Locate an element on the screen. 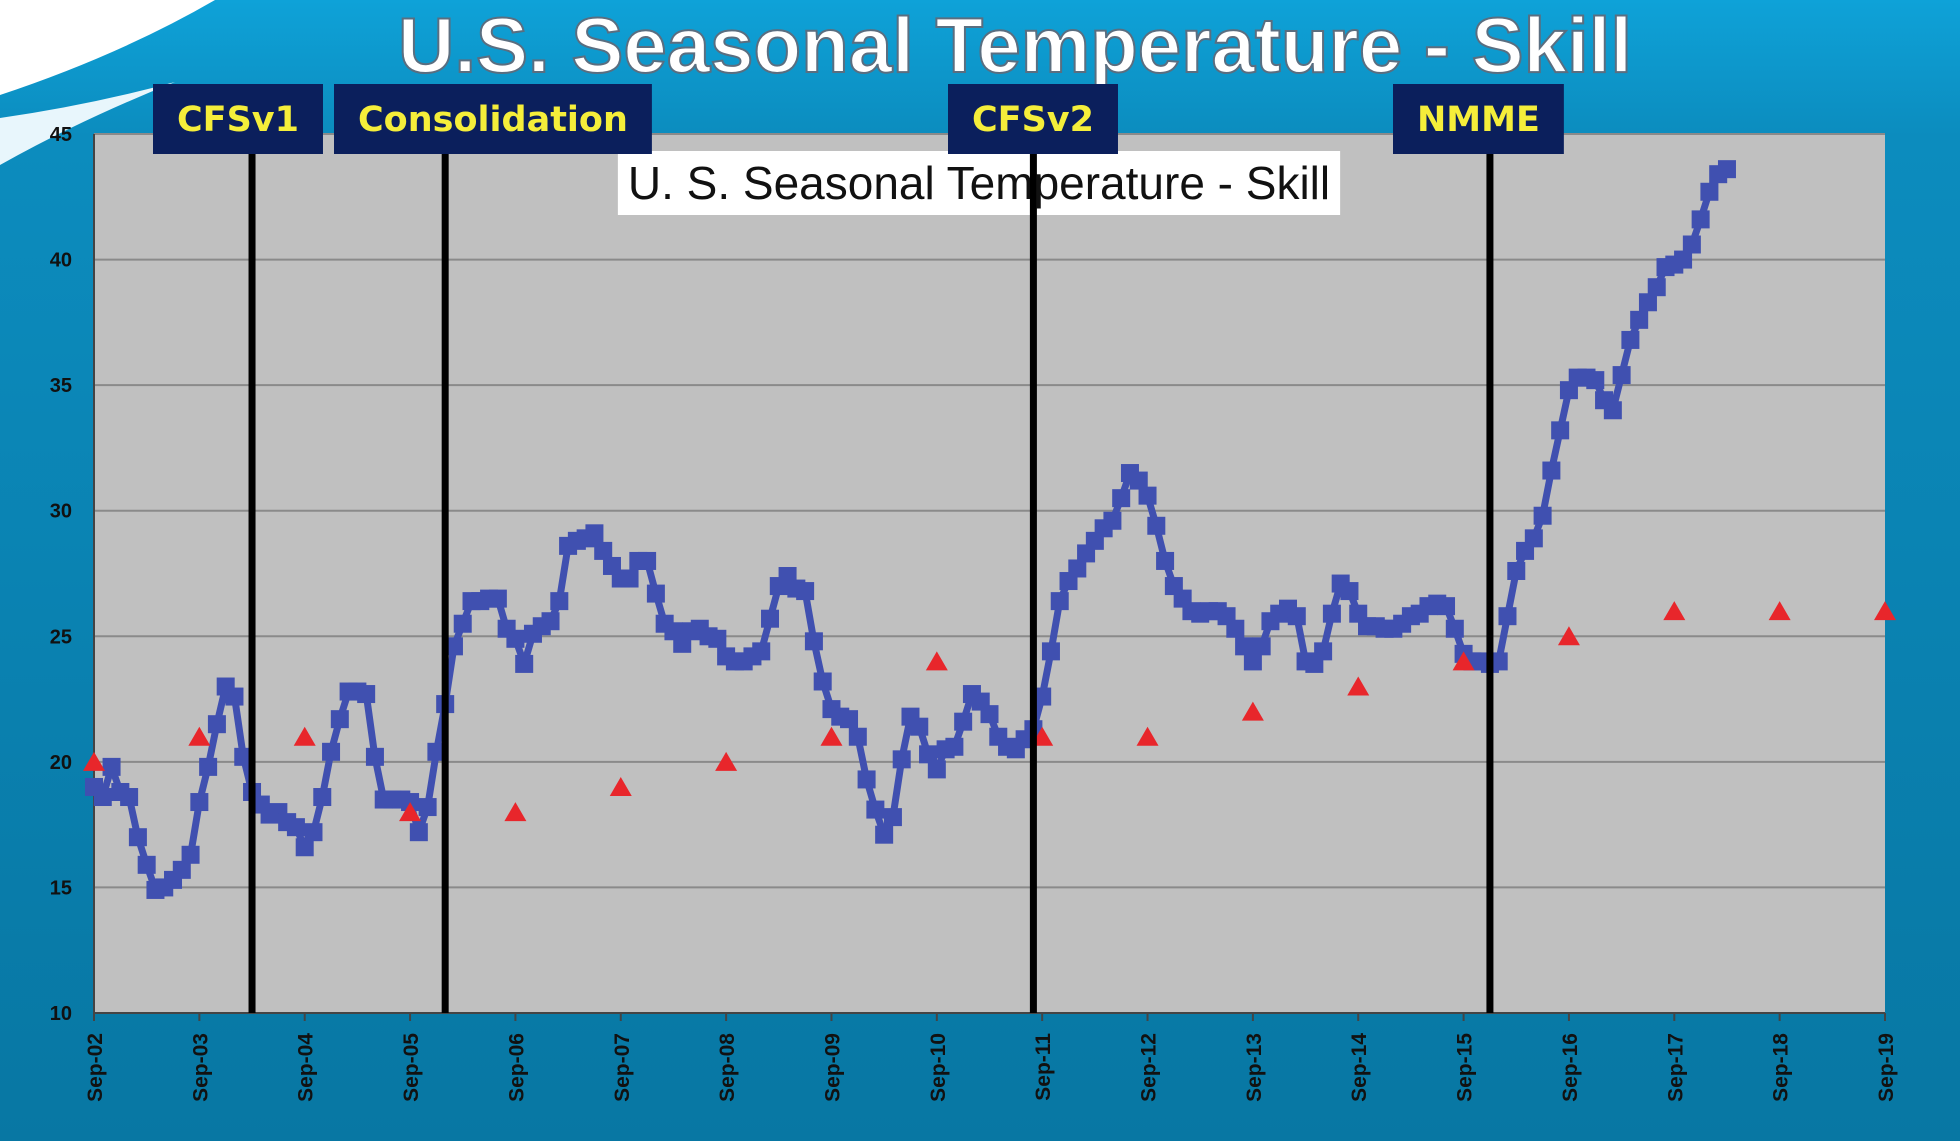 This screenshot has height=1141, width=1960. x-tick-label: Sep-10 is located at coordinates (938, 1067).